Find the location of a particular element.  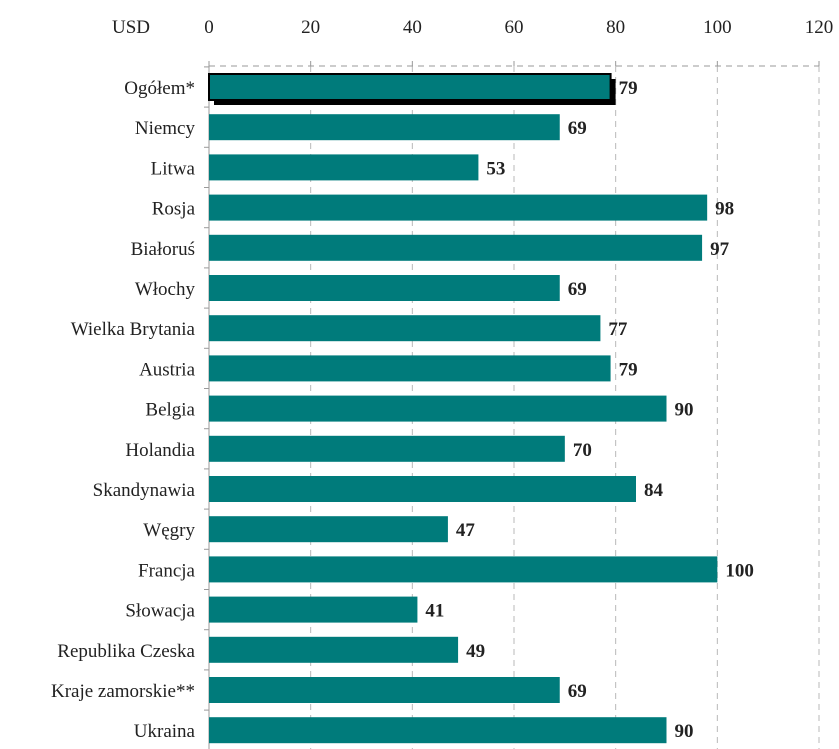

category-label: Francja is located at coordinates (167, 570).